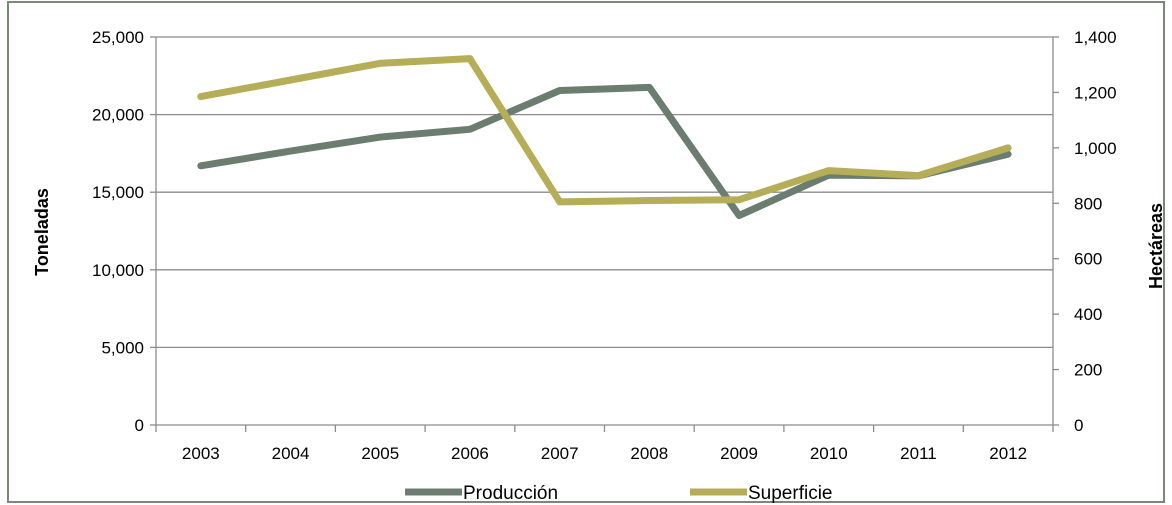 The height and width of the screenshot is (505, 1172). What do you see at coordinates (42, 232) in the screenshot?
I see `y-axis-title-left: Toneladas` at bounding box center [42, 232].